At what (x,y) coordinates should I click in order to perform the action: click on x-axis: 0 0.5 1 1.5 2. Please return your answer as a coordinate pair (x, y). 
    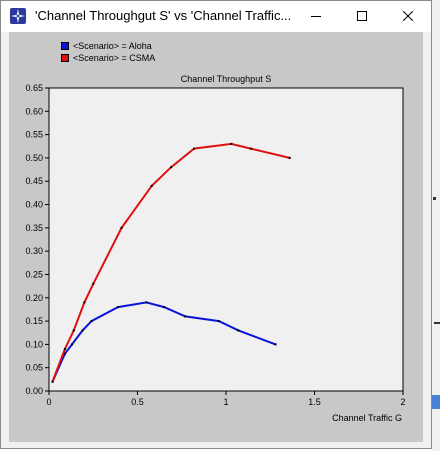
    Looking at the image, I should click on (226, 399).